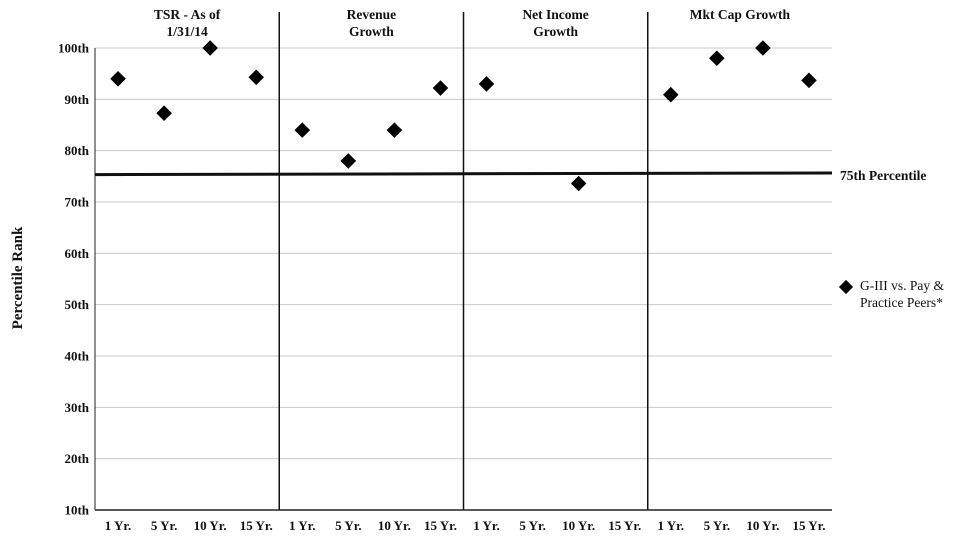 The image size is (956, 537). I want to click on group-title-line: TSR - As of, so click(187, 14).